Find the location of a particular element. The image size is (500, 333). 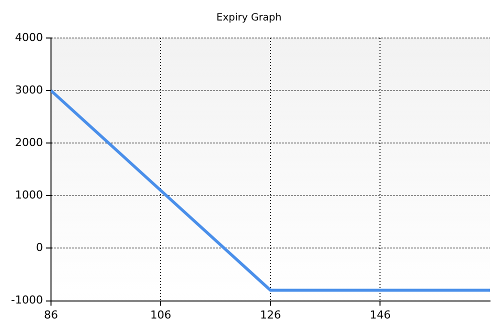

chart-title: Expiry Graph is located at coordinates (249, 18).